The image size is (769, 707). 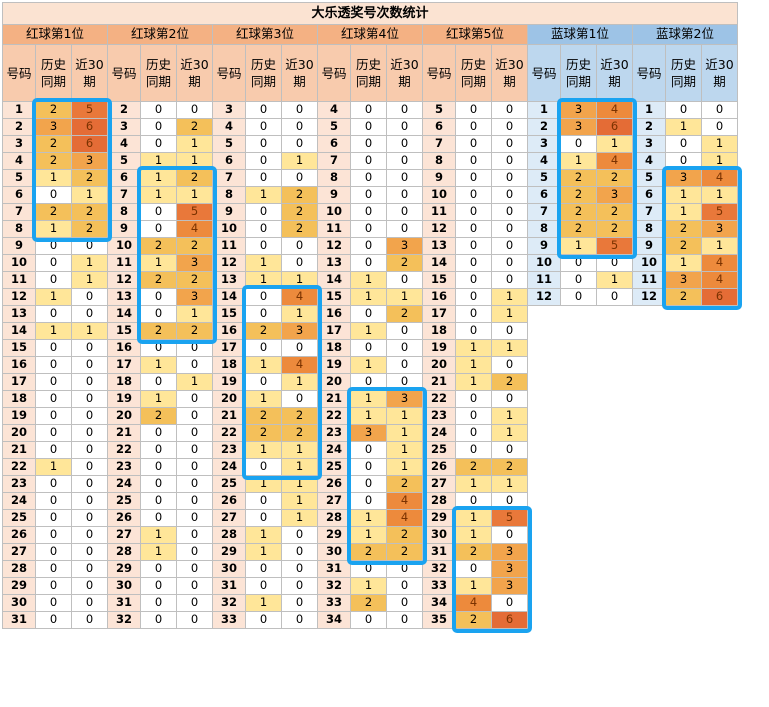 I want to click on ball-number: 30, so click(x=334, y=552).